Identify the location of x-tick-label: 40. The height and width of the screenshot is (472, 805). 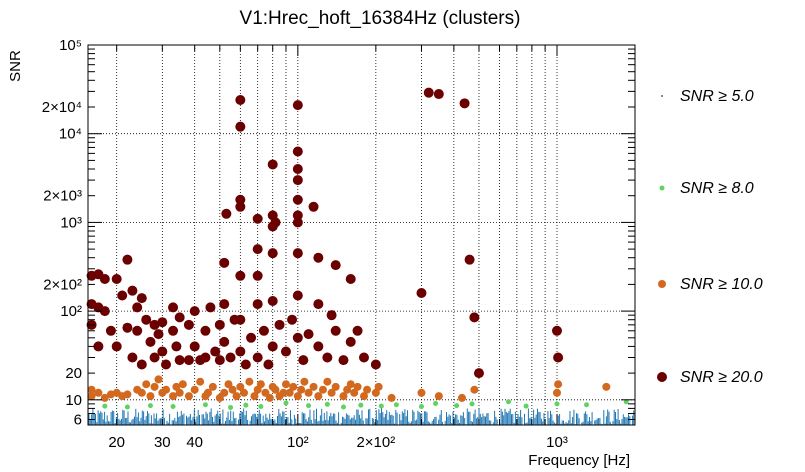
(194, 442).